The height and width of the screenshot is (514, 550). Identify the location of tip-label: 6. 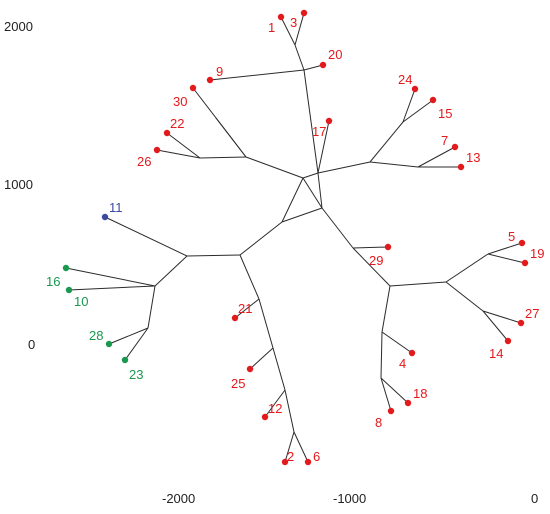
(316, 456).